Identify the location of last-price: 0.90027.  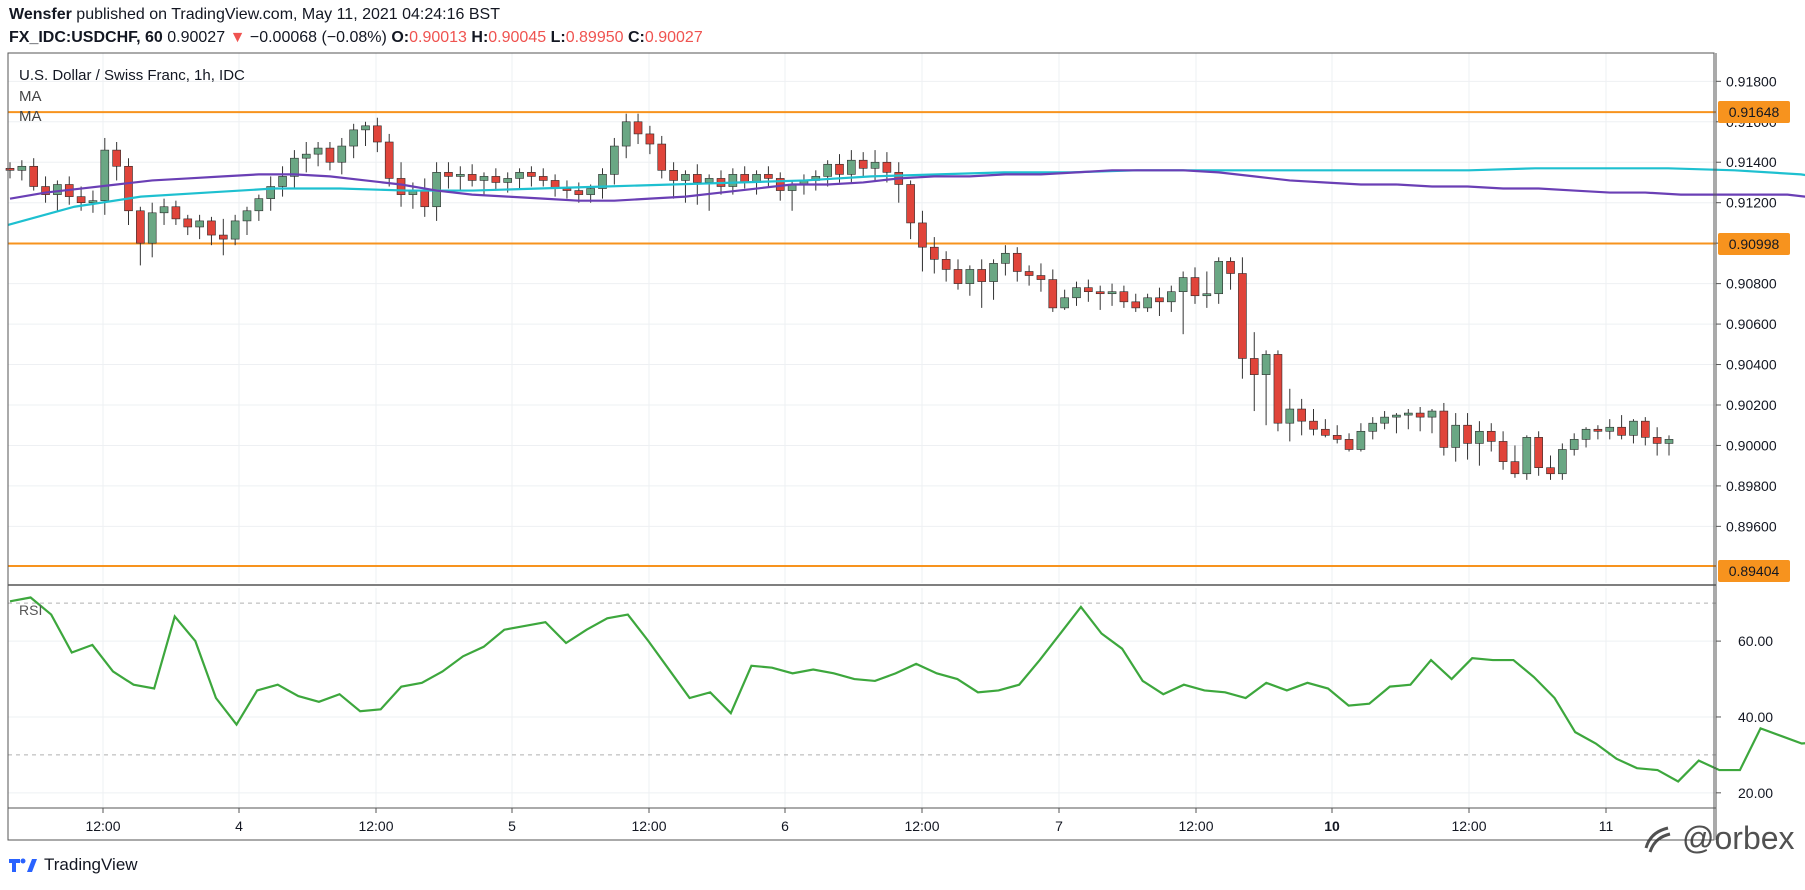
(196, 37).